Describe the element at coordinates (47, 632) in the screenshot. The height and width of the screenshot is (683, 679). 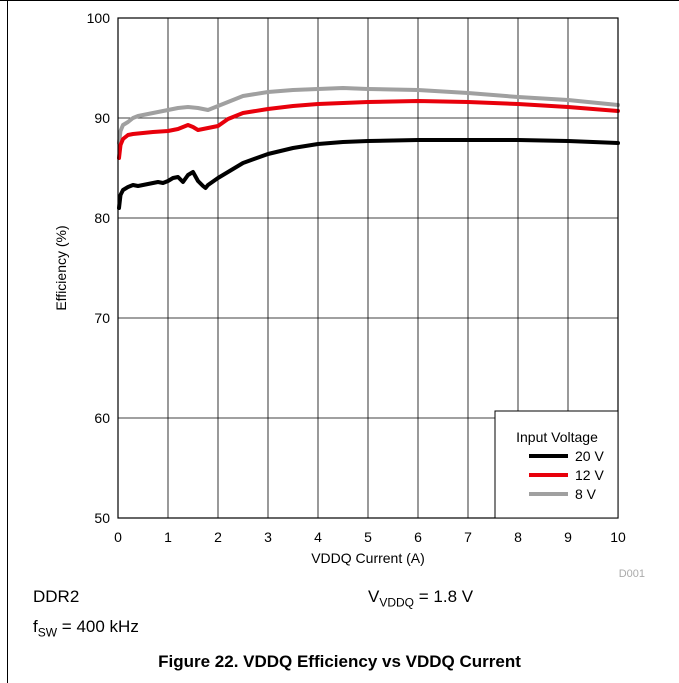
I see `condition-fsw-subscript: SW` at that location.